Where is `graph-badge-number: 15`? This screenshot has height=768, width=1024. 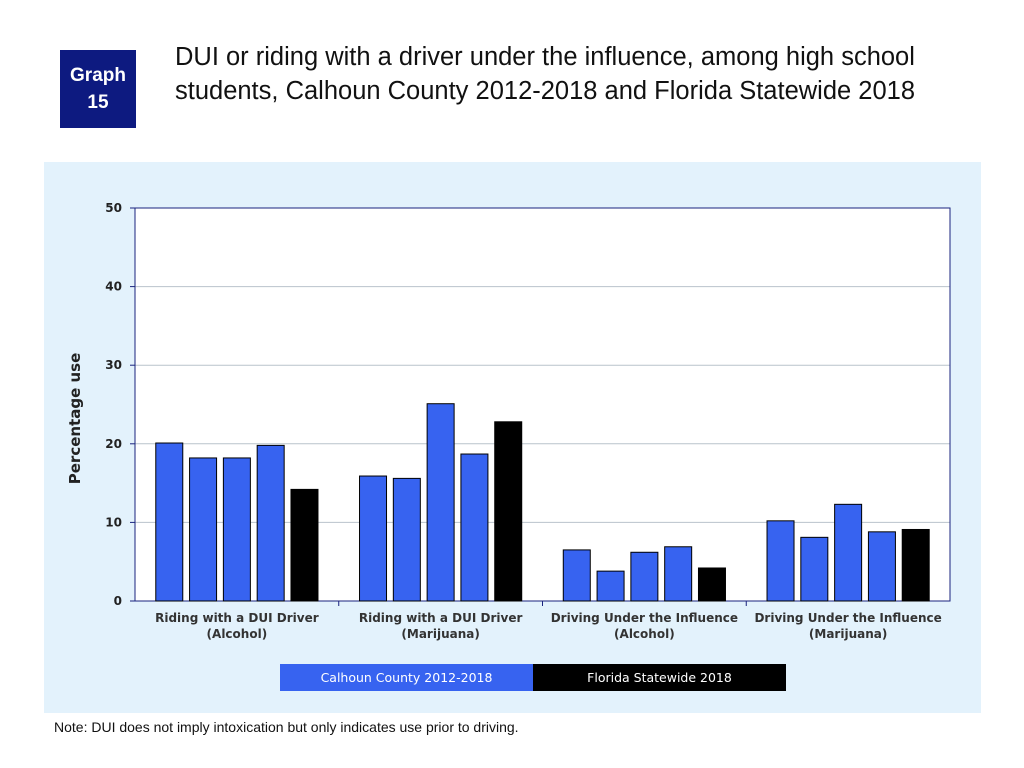 graph-badge-number: 15 is located at coordinates (98, 102).